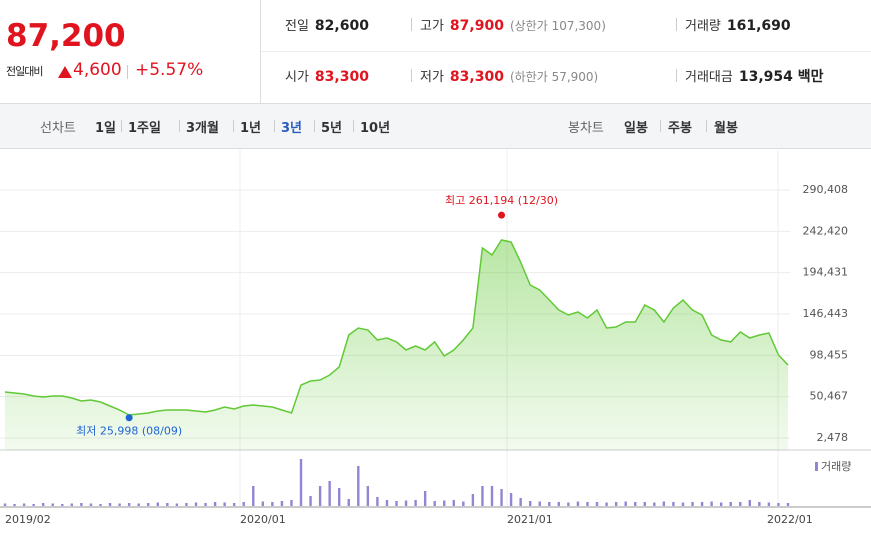 This screenshot has width=871, height=538. Describe the element at coordinates (66, 36) in the screenshot. I see `current-price: 87,200` at that location.